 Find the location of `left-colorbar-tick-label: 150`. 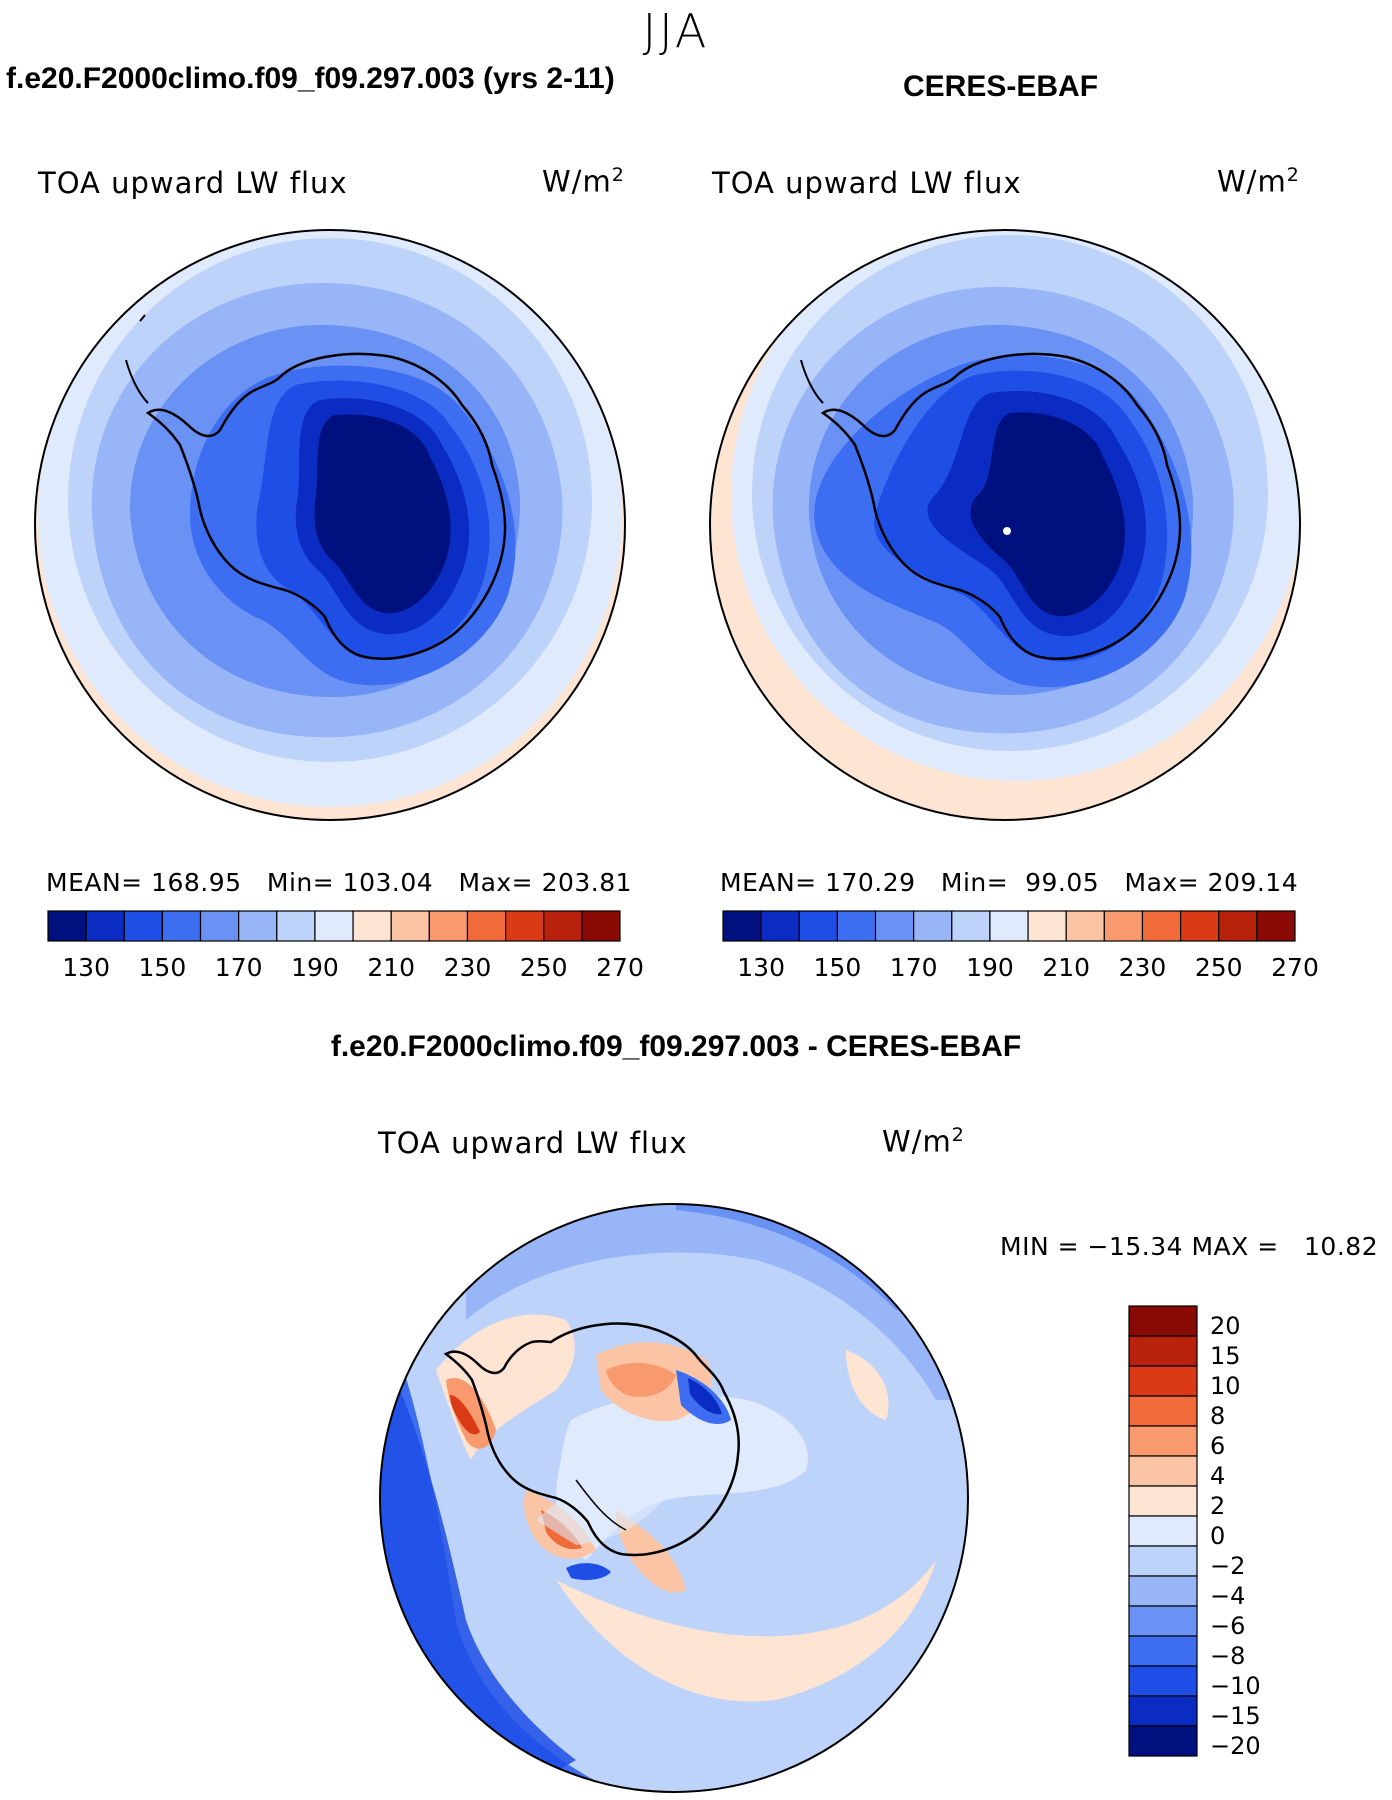

left-colorbar-tick-label: 150 is located at coordinates (163, 967).